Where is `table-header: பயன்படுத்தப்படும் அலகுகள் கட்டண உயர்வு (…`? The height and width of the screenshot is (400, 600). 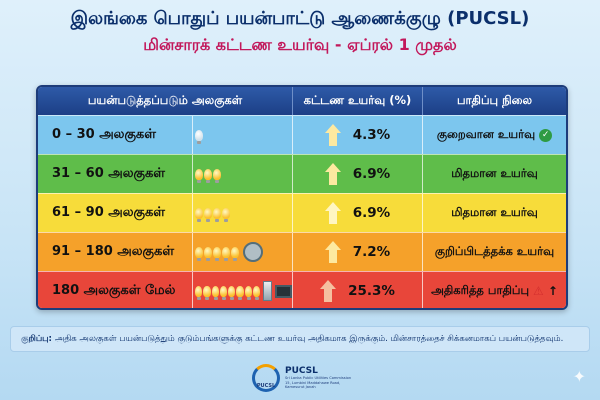 table-header: பயன்படுத்தப்படும் அலகுகள் கட்டண உயர்வு (… is located at coordinates (302, 101).